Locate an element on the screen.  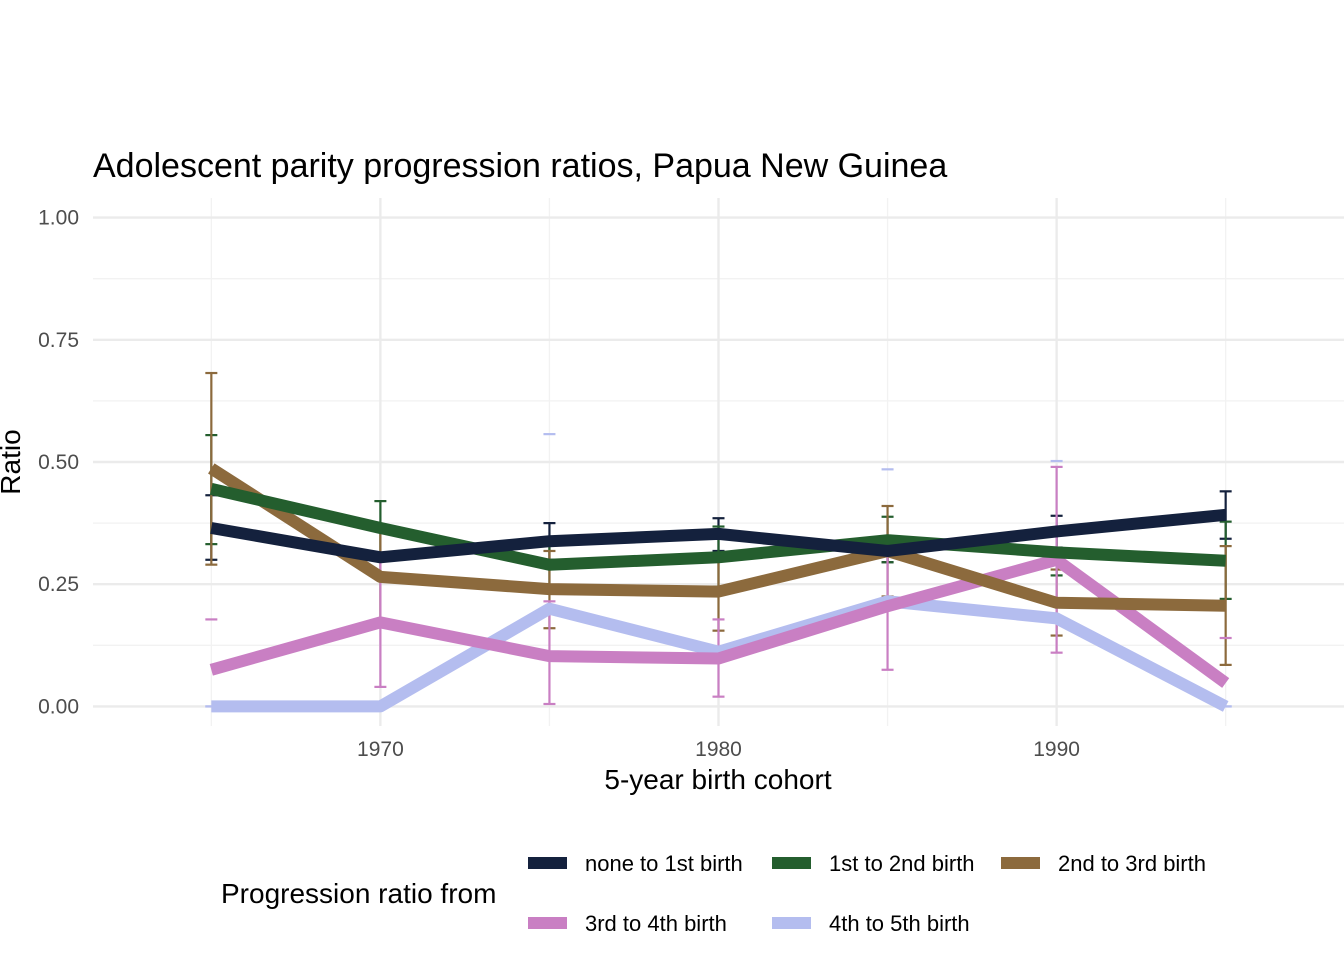
legend-item-2nd-to-3rd-birth: 2nd to 3rd birth is located at coordinates (1103, 863).